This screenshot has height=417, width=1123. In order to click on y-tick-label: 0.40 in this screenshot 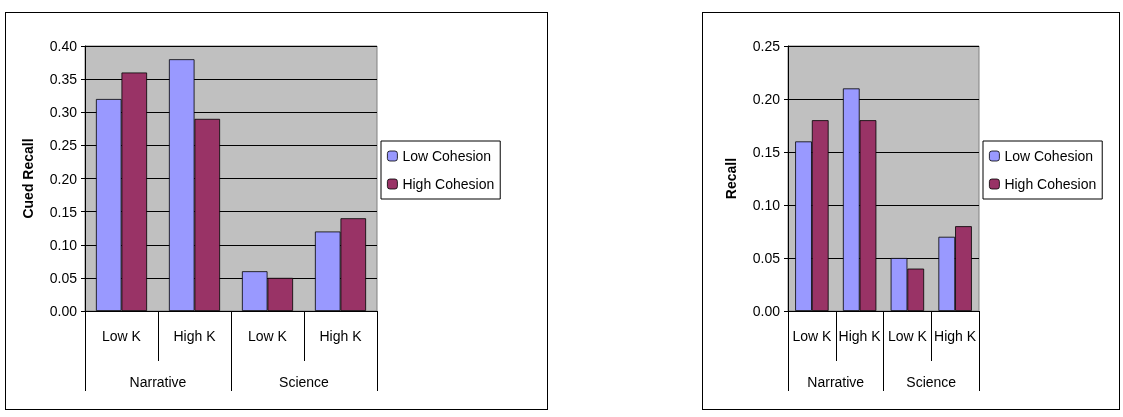, I will do `click(63, 46)`.